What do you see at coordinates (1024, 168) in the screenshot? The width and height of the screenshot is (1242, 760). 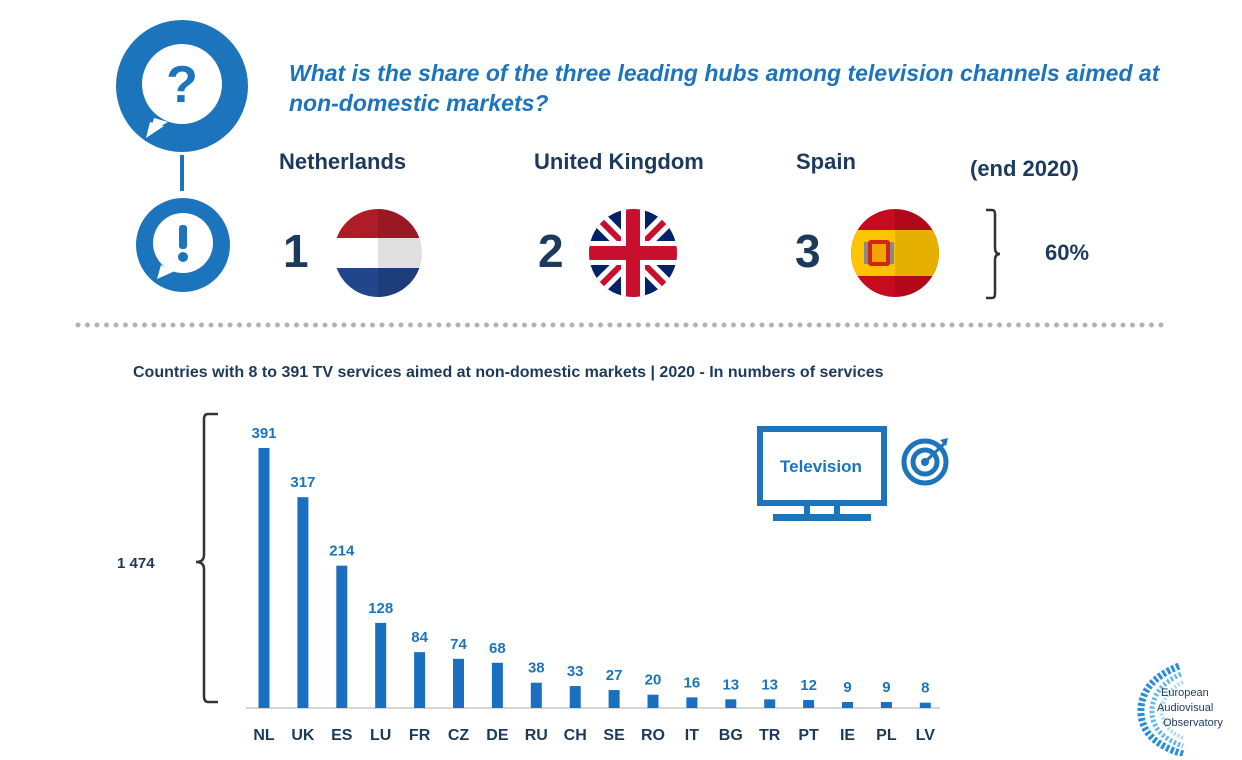 I see `period-label: (end 2020)` at bounding box center [1024, 168].